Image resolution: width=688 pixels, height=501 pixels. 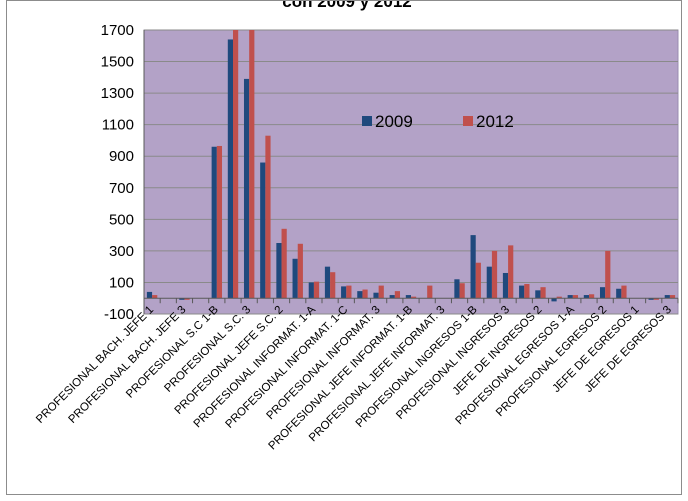 I want to click on y-tick-label: -100, so click(x=119, y=314).